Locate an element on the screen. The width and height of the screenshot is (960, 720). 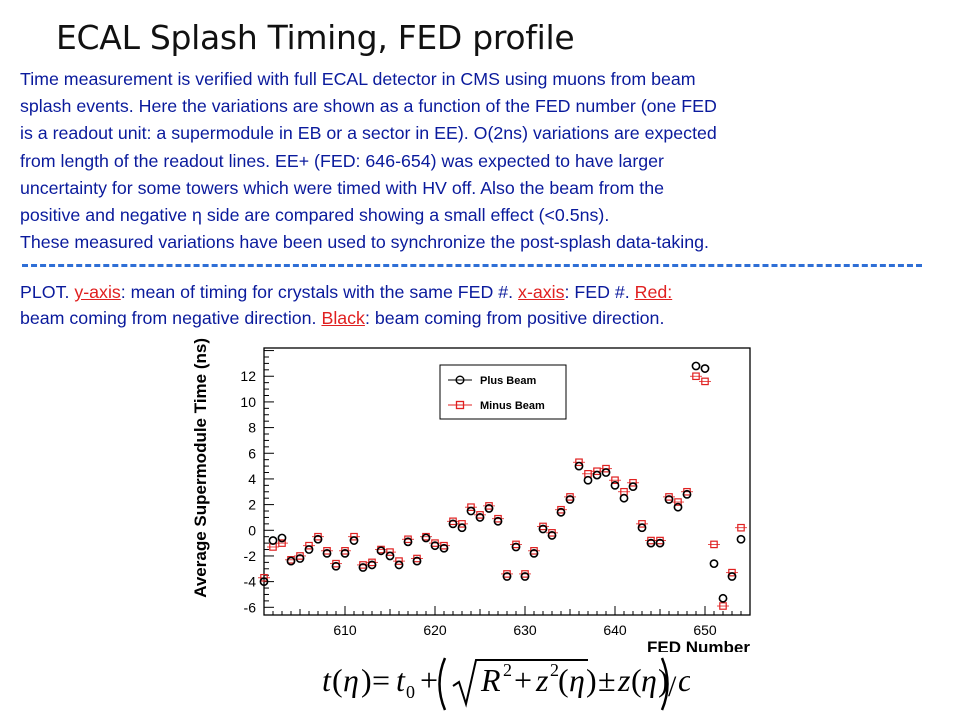
black-text: : beam coming from positive direction. is located at coordinates (514, 318).